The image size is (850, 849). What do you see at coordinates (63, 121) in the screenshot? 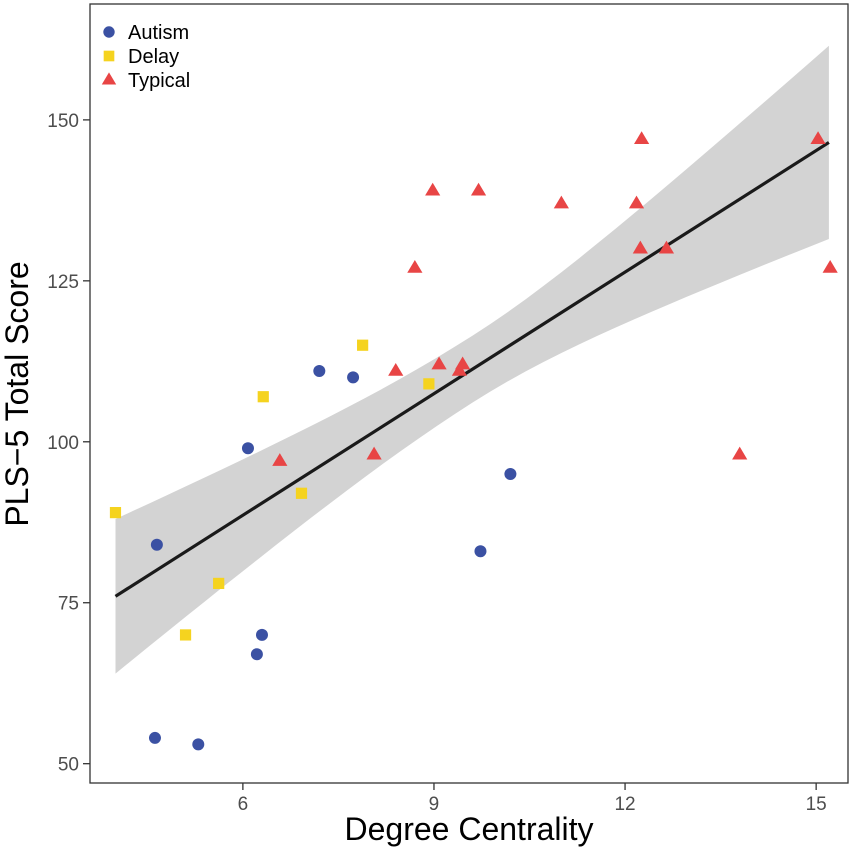
I see `y-tick-label: 150` at bounding box center [63, 121].